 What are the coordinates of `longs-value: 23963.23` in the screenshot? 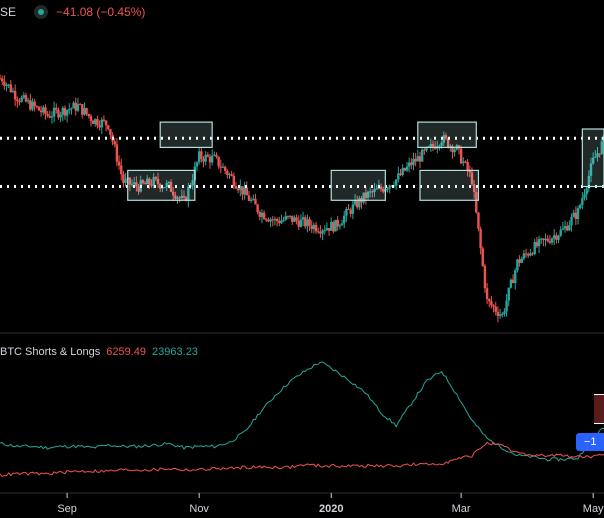 It's located at (175, 352).